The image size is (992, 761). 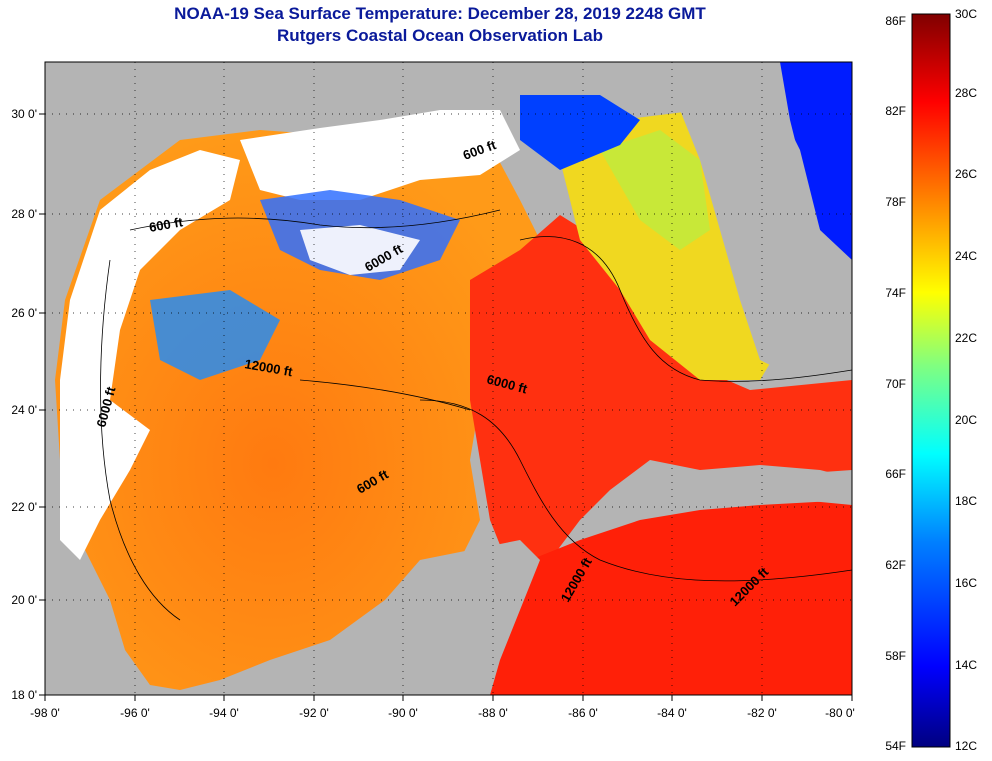 I want to click on lon-label: -80 0', so click(x=840, y=713).